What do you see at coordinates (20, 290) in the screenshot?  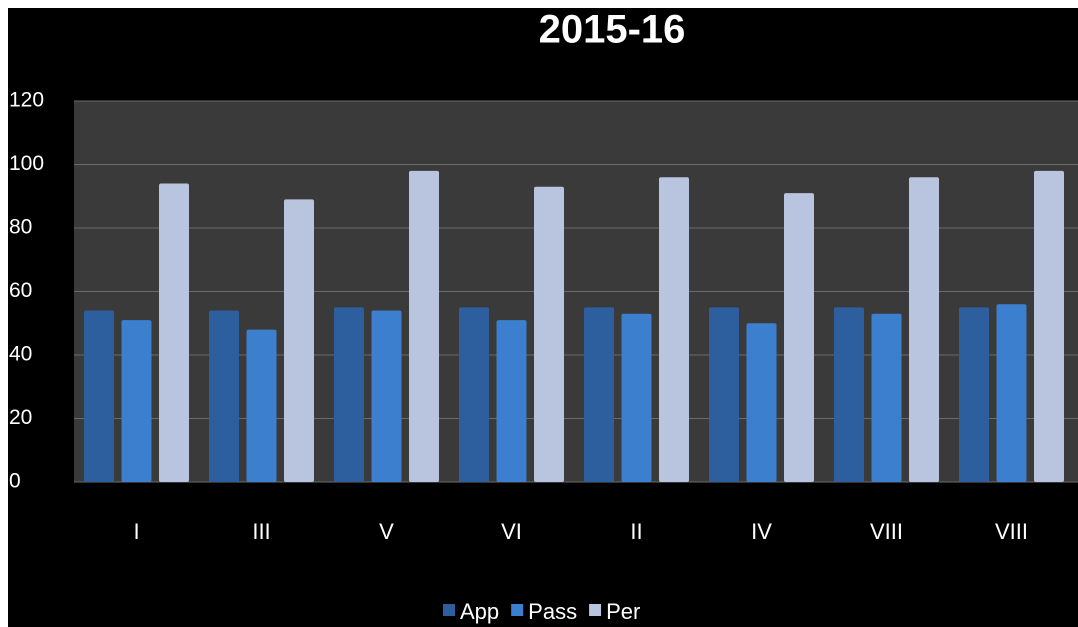 I see `y-tick-label: 60` at bounding box center [20, 290].